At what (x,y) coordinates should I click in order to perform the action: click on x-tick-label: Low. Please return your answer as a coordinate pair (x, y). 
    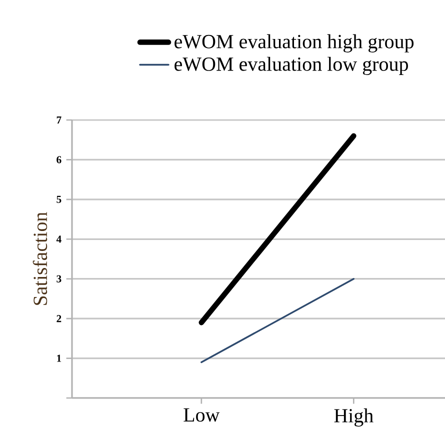
    Looking at the image, I should click on (202, 415).